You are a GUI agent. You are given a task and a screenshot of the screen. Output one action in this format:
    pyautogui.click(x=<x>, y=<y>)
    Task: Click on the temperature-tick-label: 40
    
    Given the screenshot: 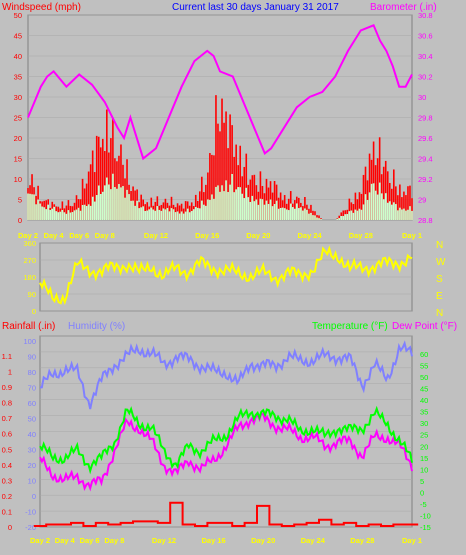 What is the action you would take?
    pyautogui.click(x=424, y=400)
    